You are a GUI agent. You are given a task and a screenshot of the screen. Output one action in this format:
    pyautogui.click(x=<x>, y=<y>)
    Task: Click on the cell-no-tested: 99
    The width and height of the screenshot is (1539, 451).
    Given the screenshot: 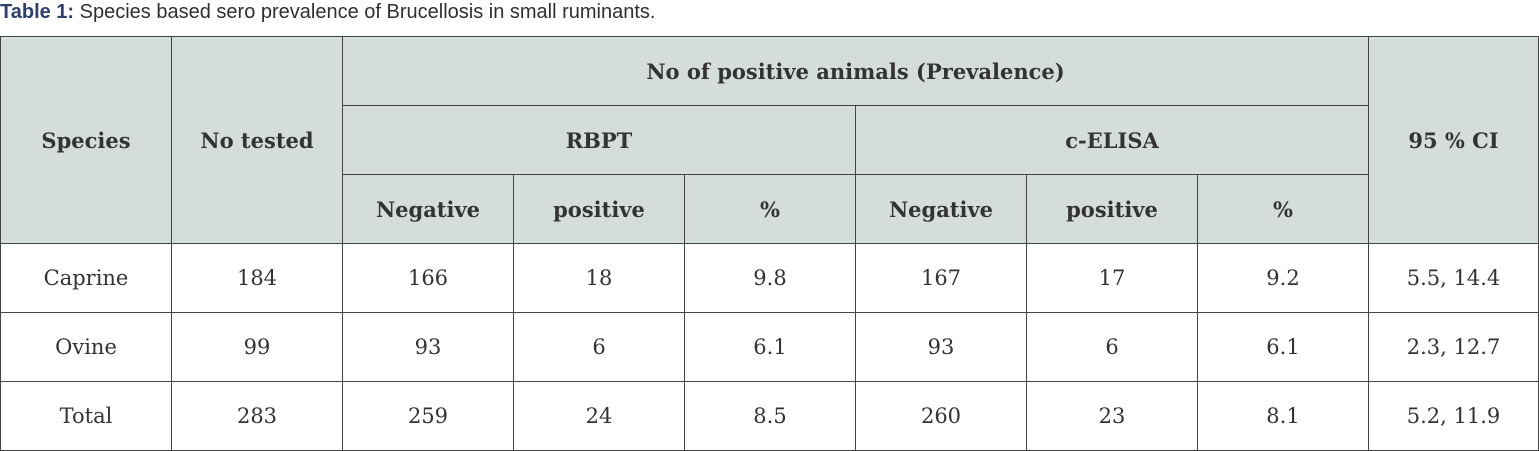 What is the action you would take?
    pyautogui.click(x=257, y=347)
    